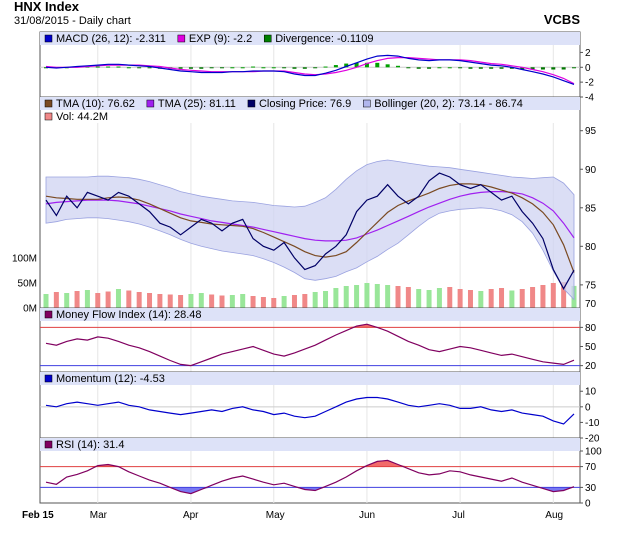  Describe the element at coordinates (591, 366) in the screenshot. I see `y-tick-label: 20` at that location.